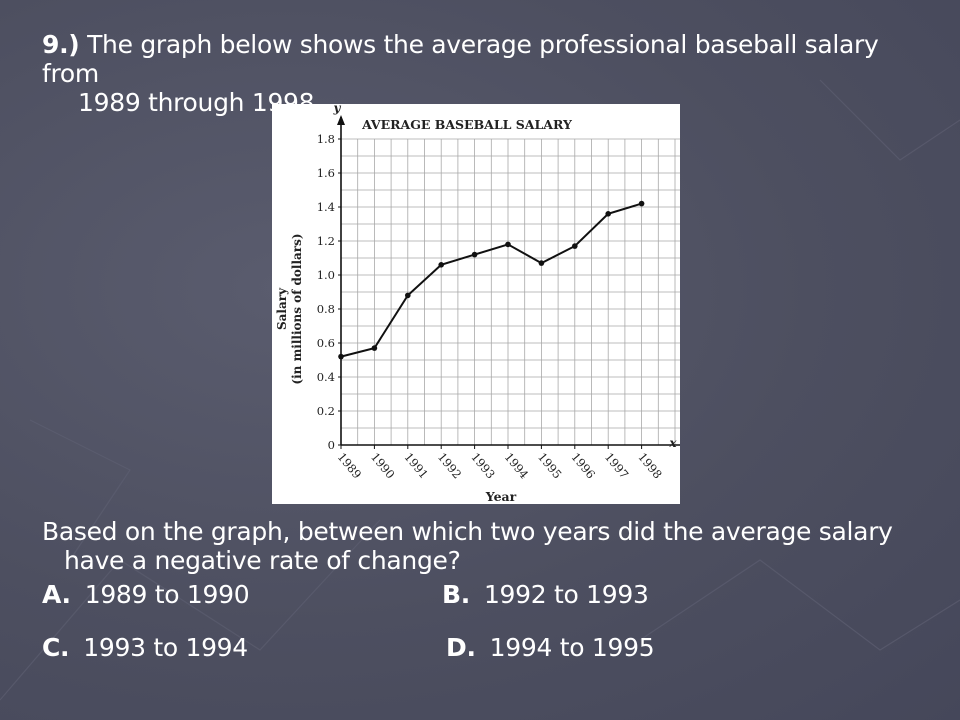  I want to click on choice-b-text: 1992 to 1993, so click(566, 594).